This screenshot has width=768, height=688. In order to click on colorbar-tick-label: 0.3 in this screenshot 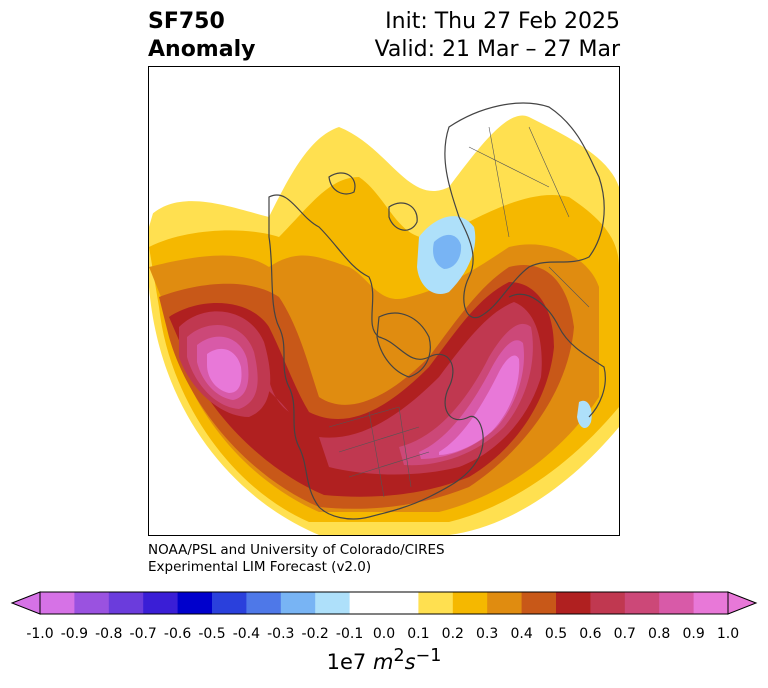, I will do `click(487, 634)`.